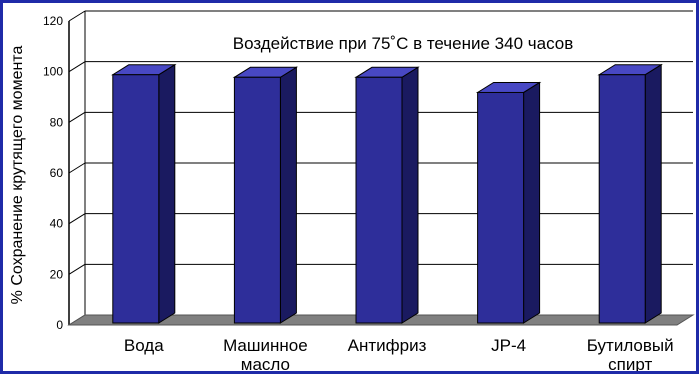 This screenshot has width=699, height=374. What do you see at coordinates (57, 122) in the screenshot?
I see `y-tick-label: 80` at bounding box center [57, 122].